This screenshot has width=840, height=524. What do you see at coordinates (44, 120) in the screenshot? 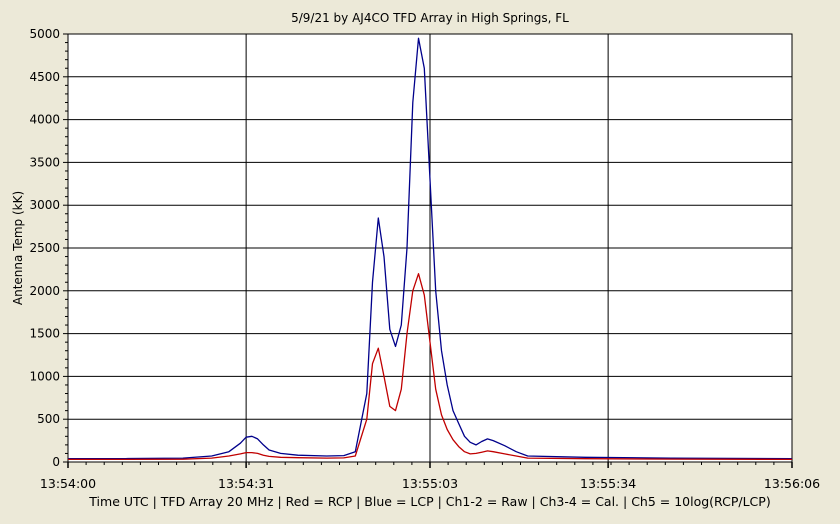
I see `y-tick-label: 4000` at bounding box center [44, 120].